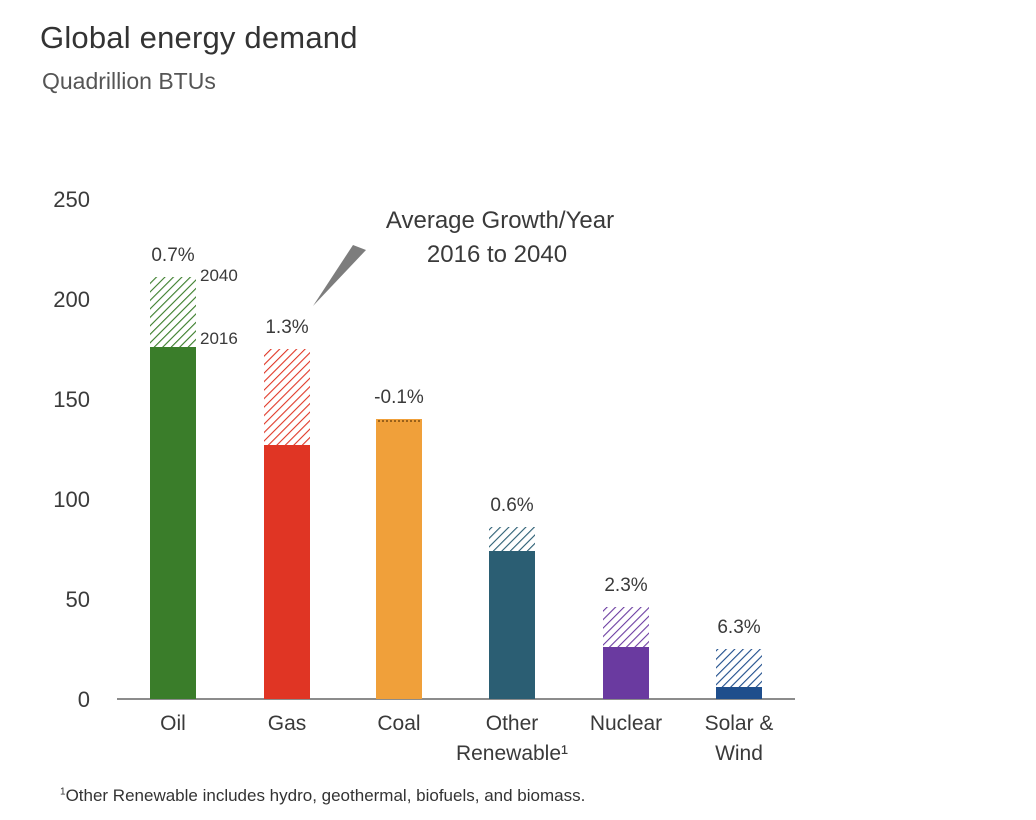  I want to click on chart-subtitle: Quadrillion BTUs, so click(129, 81).